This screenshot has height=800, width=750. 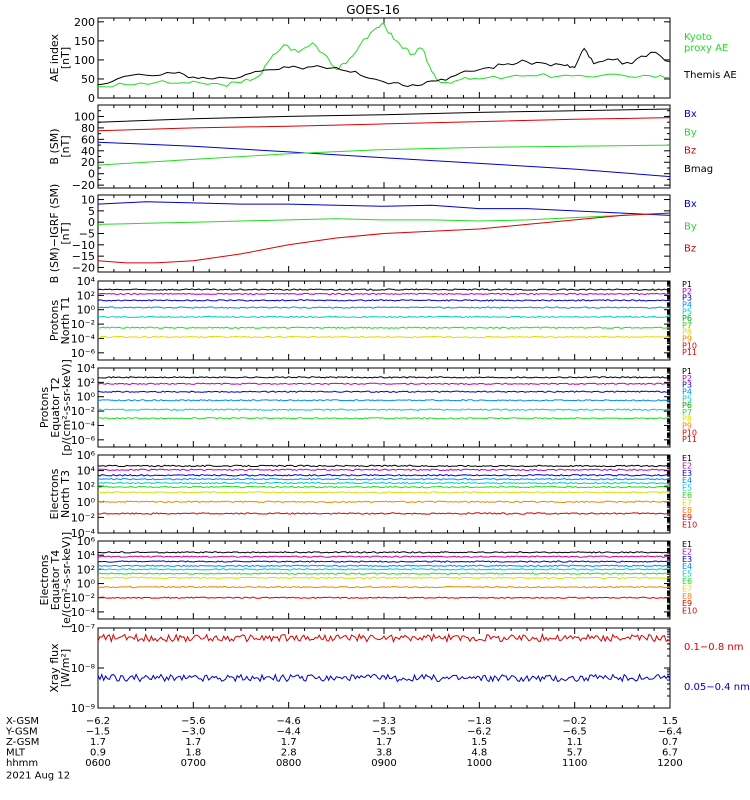 What do you see at coordinates (670, 742) in the screenshot?
I see `x-row-value: 0.7` at bounding box center [670, 742].